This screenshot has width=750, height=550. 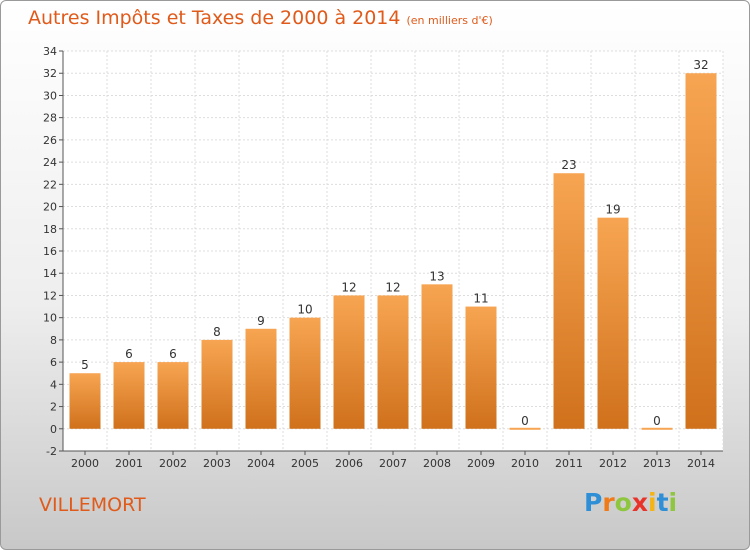 I want to click on y-tick-label: 22, so click(x=50, y=184).